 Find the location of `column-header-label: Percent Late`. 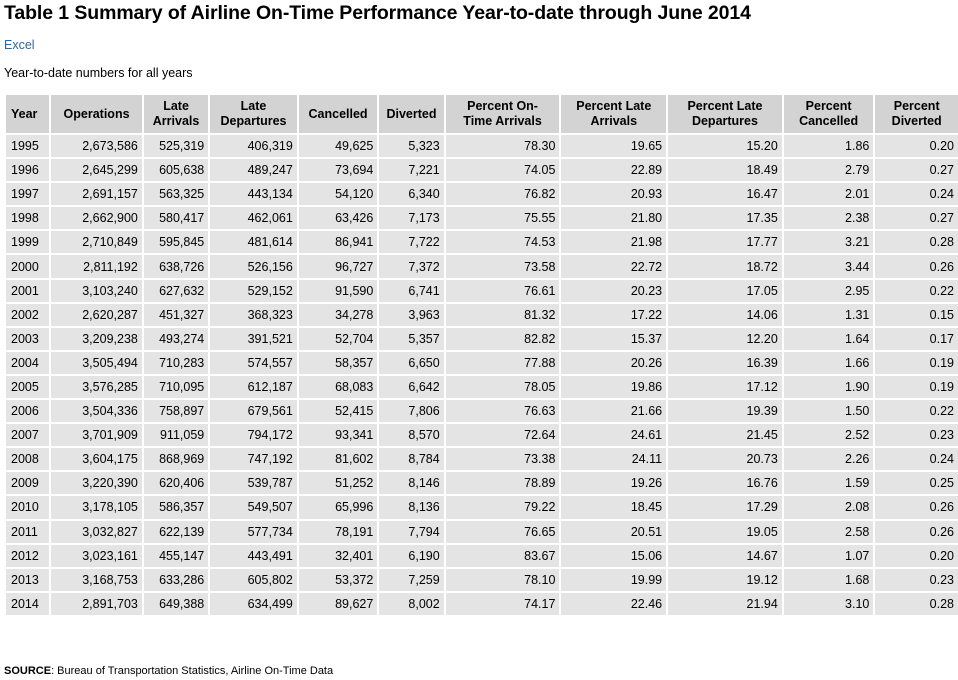

column-header-label: Percent Late is located at coordinates (725, 106).